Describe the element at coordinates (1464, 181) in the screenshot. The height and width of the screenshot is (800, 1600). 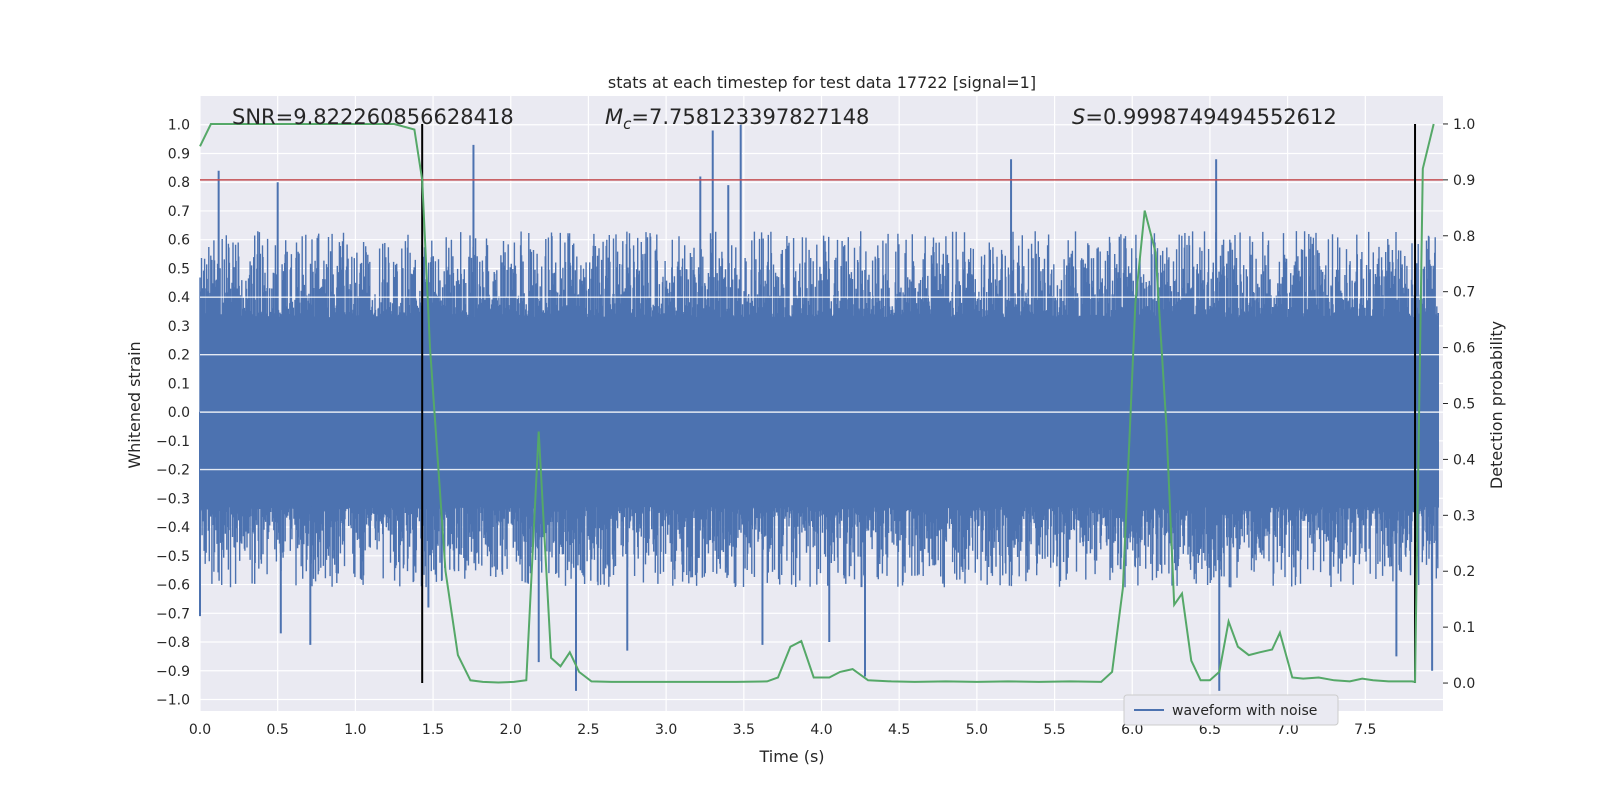
I see `y2-tick-label: 0.9` at that location.